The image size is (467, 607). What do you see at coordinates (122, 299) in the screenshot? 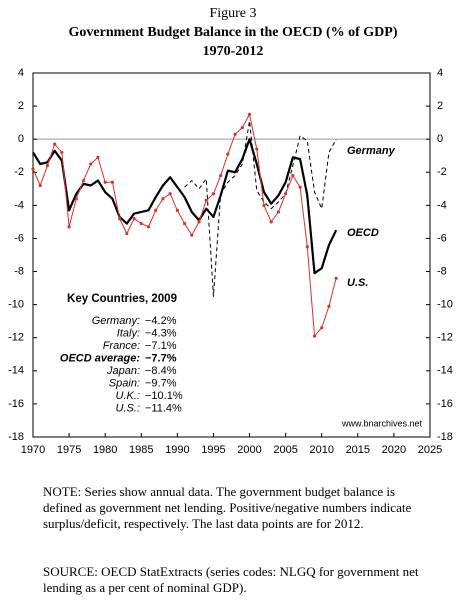
I see `key-title: Key Countries, 2009` at bounding box center [122, 299].